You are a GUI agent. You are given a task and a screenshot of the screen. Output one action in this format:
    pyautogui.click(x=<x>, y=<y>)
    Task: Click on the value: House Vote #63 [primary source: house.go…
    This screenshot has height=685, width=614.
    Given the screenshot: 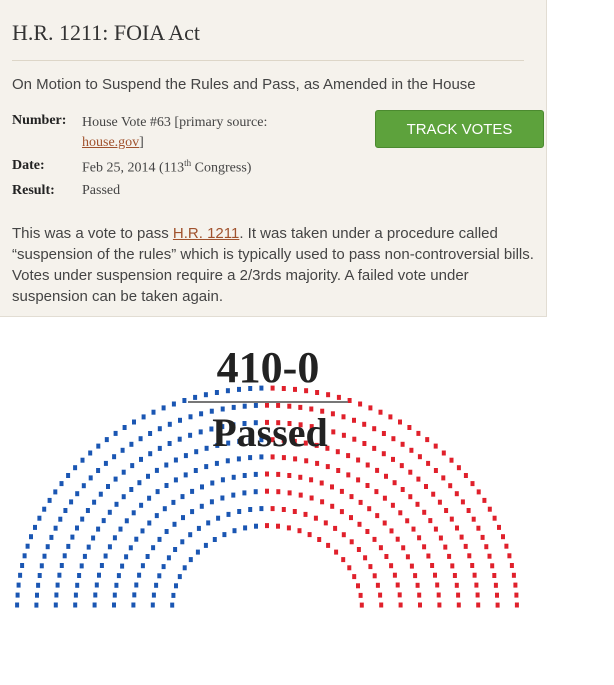 What is the action you would take?
    pyautogui.click(x=174, y=133)
    